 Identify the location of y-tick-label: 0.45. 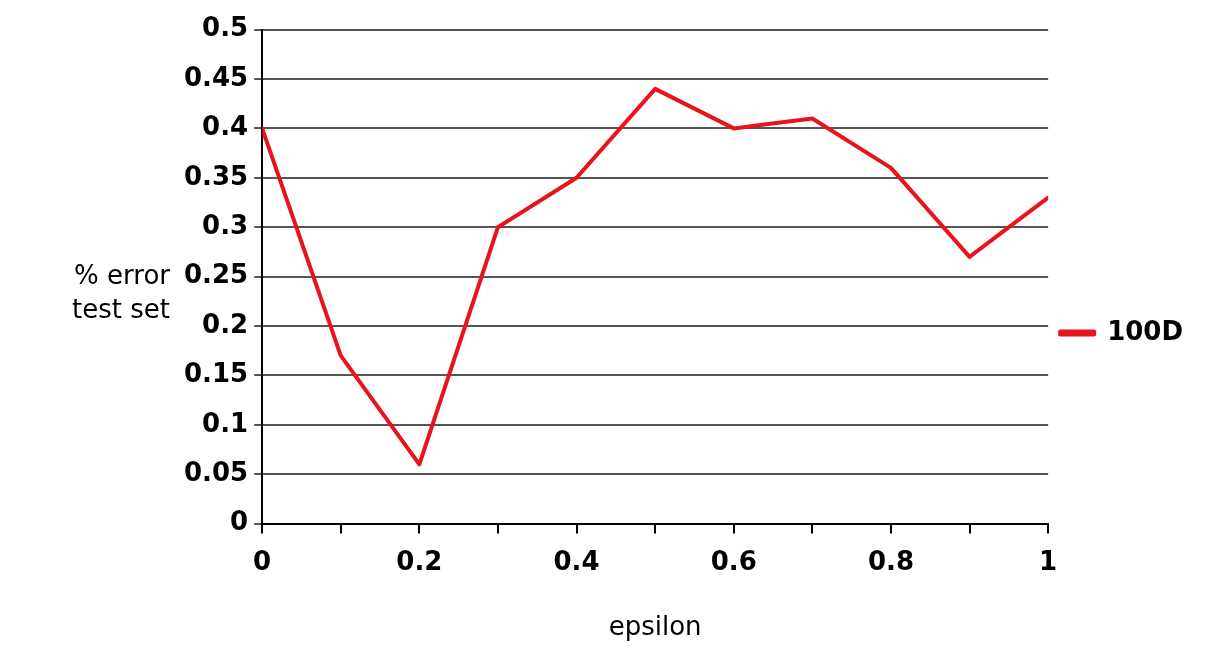
(216, 76).